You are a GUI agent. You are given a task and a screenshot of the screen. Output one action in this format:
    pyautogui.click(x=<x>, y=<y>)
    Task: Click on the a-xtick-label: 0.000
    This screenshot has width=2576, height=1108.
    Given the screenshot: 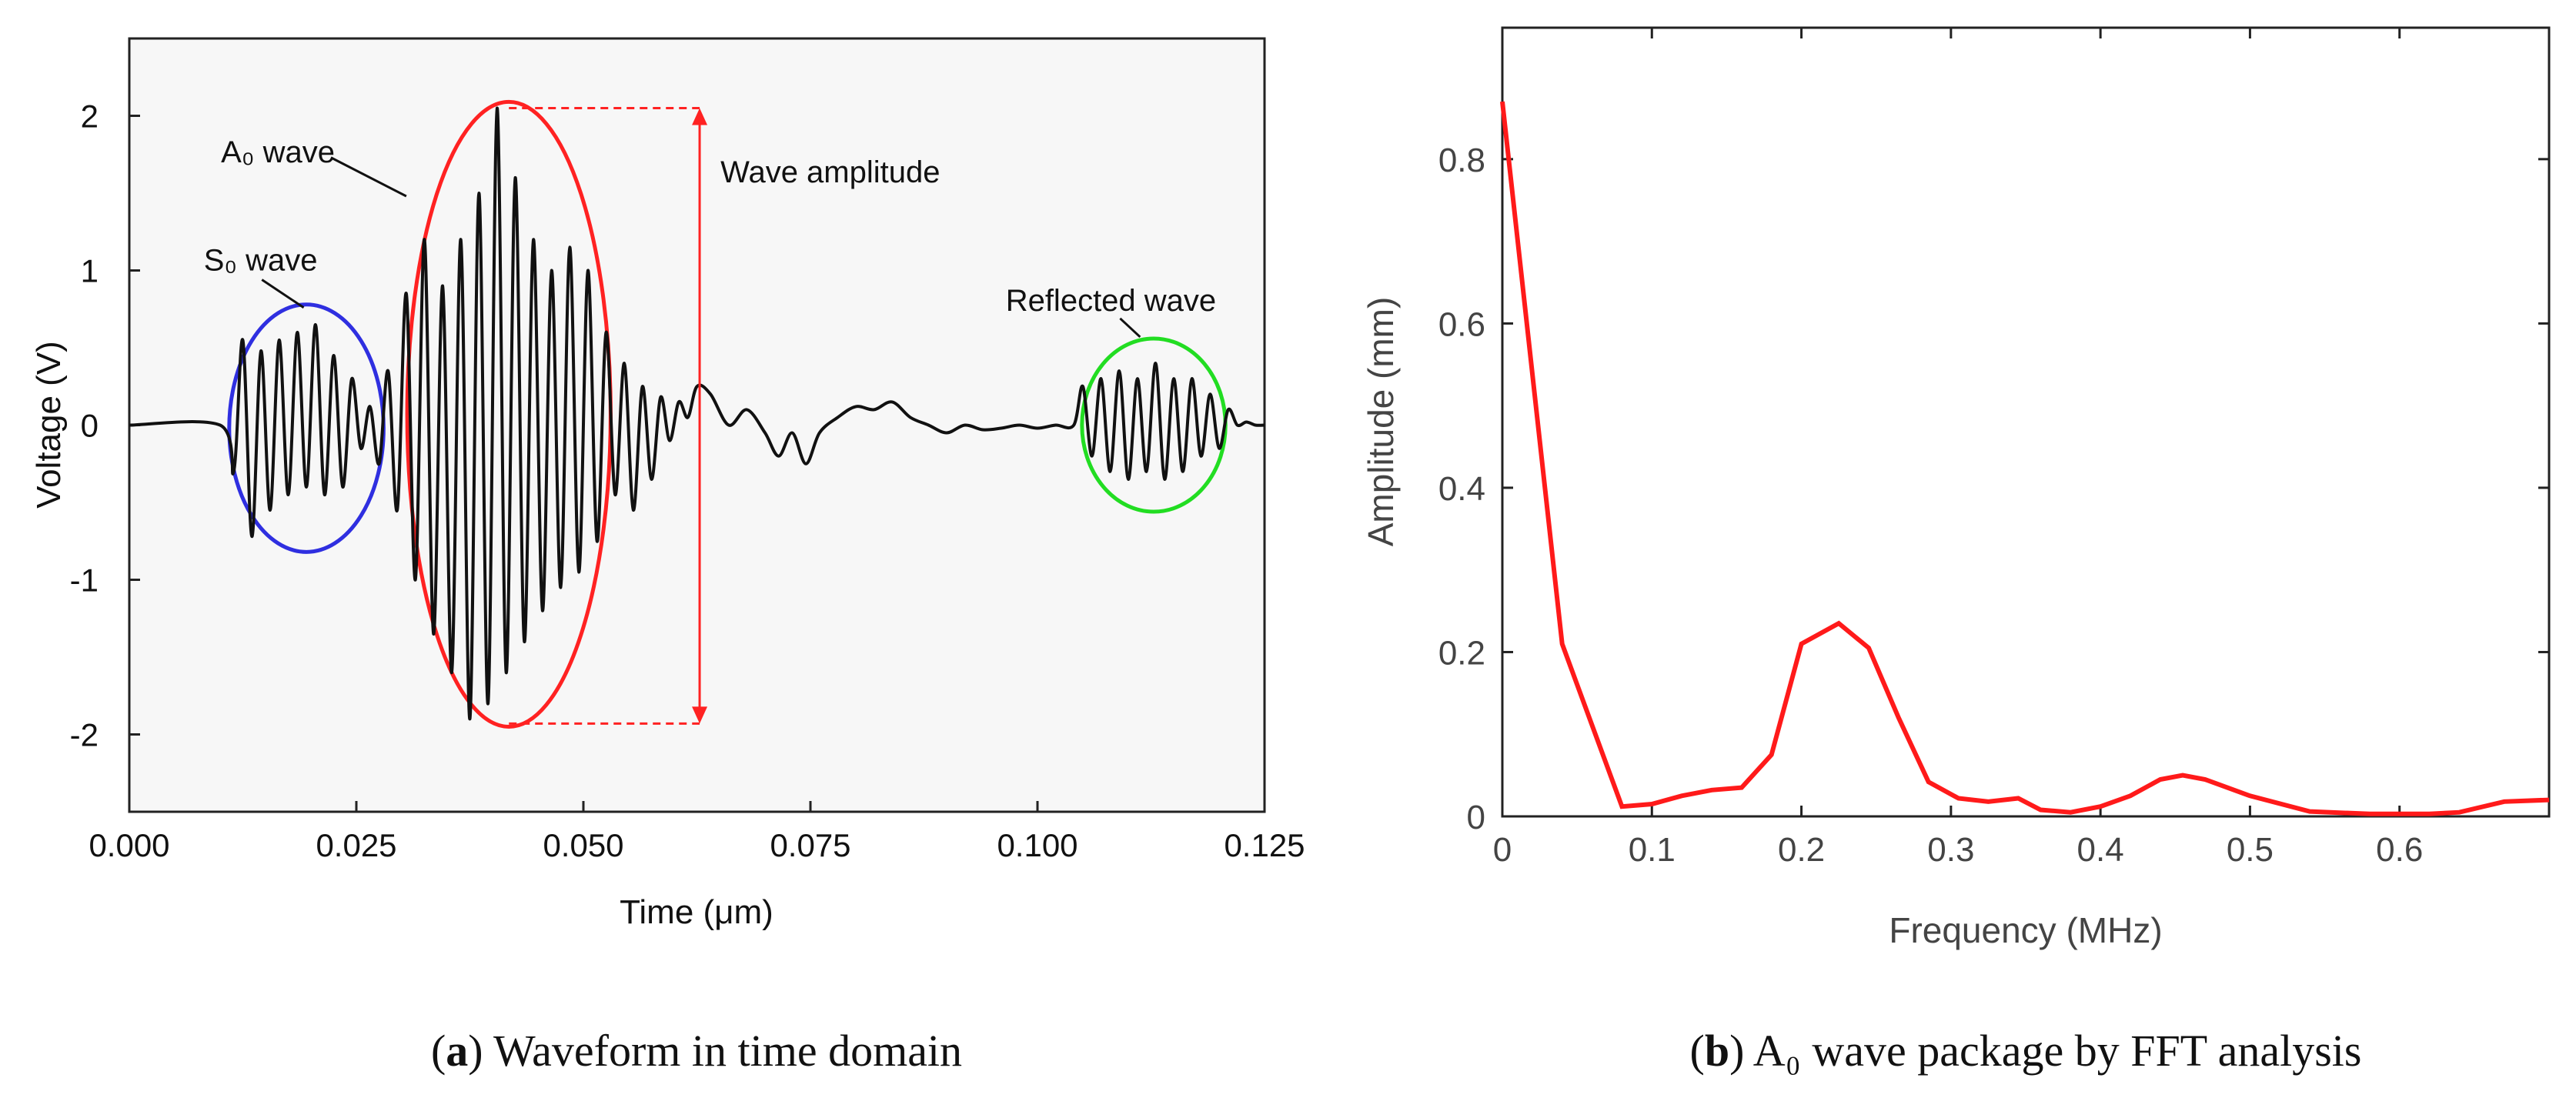 What is the action you would take?
    pyautogui.click(x=129, y=845)
    